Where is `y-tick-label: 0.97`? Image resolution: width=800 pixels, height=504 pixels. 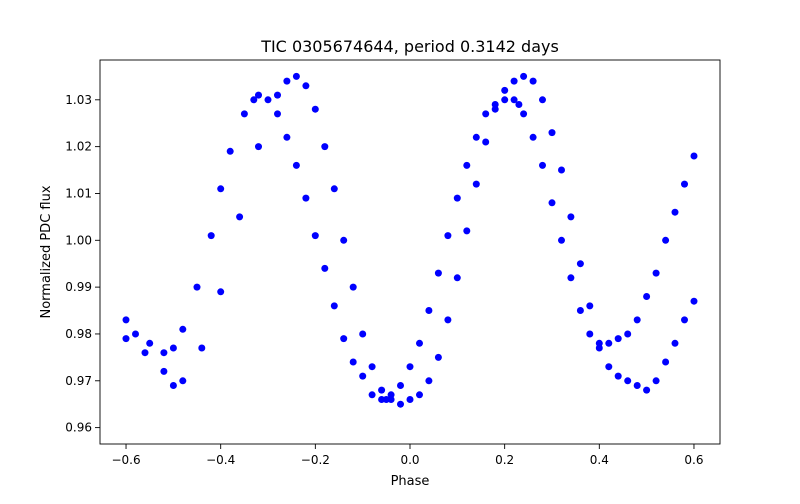 y-tick-label: 0.97 is located at coordinates (78, 381).